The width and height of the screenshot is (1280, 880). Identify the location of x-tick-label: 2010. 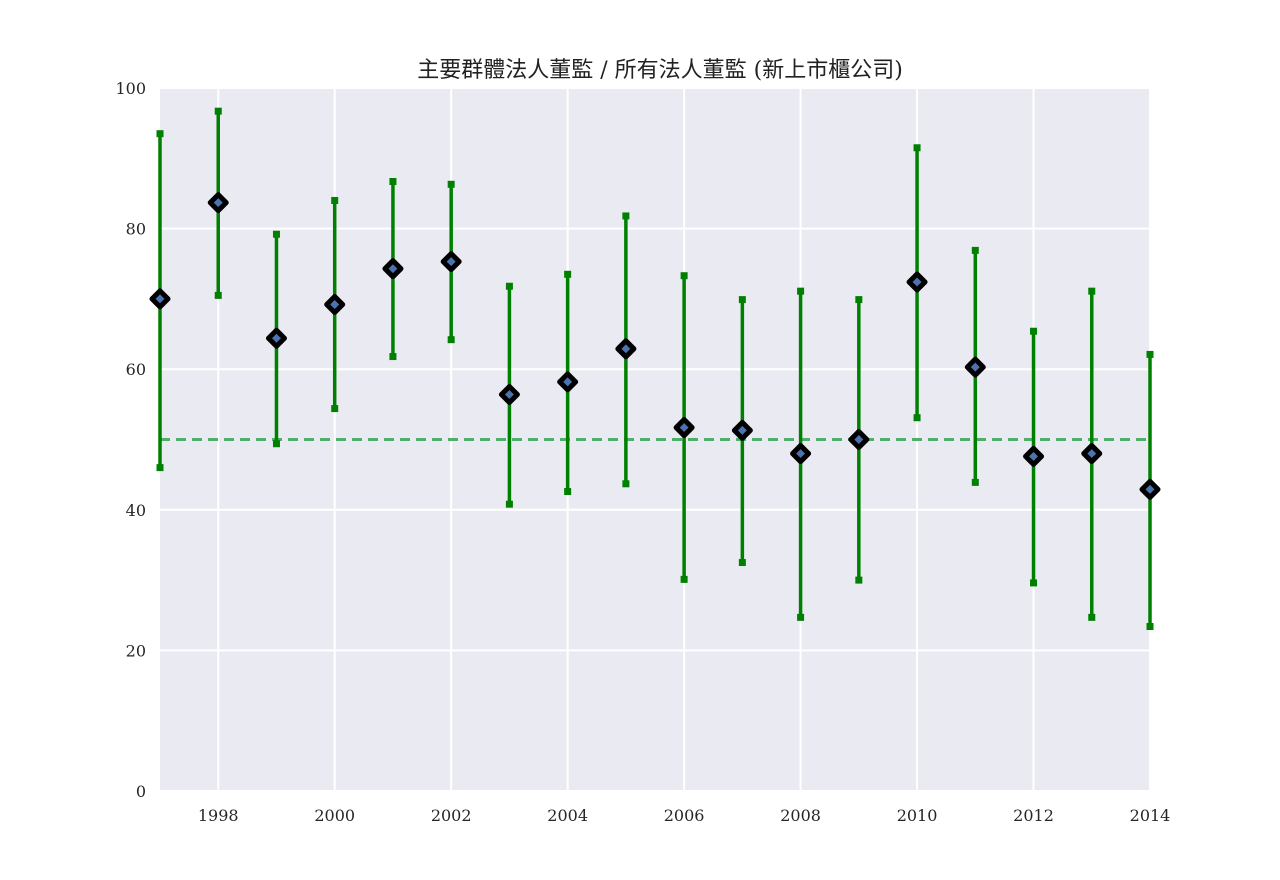
(917, 815).